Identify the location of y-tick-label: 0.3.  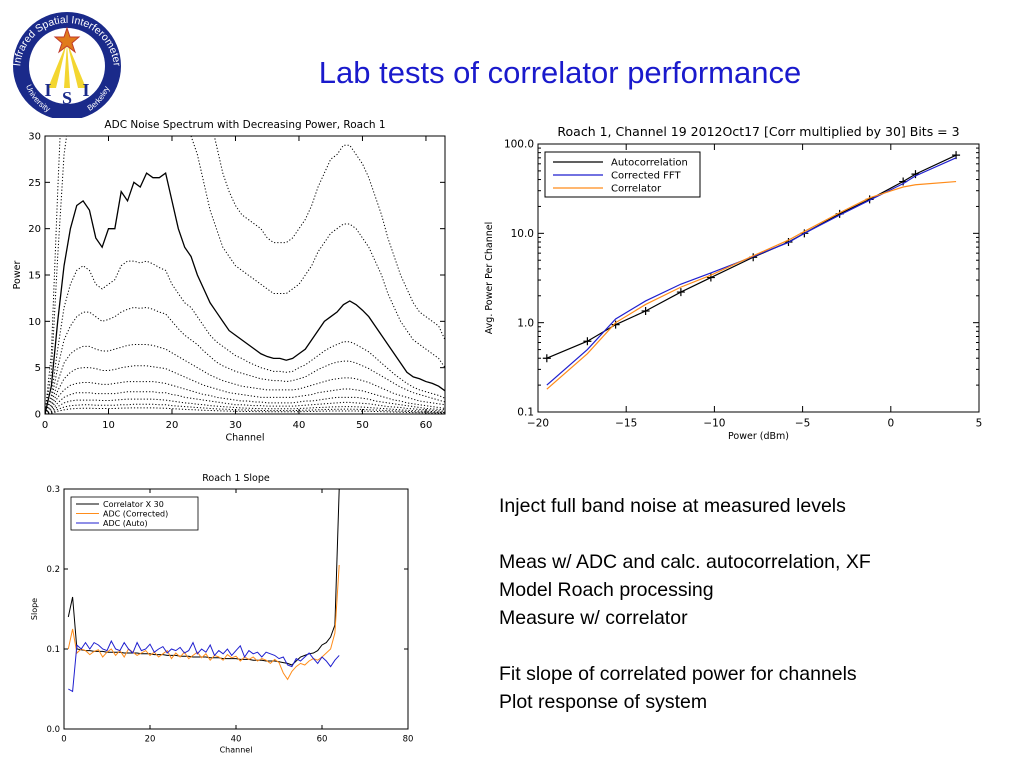
(53, 490).